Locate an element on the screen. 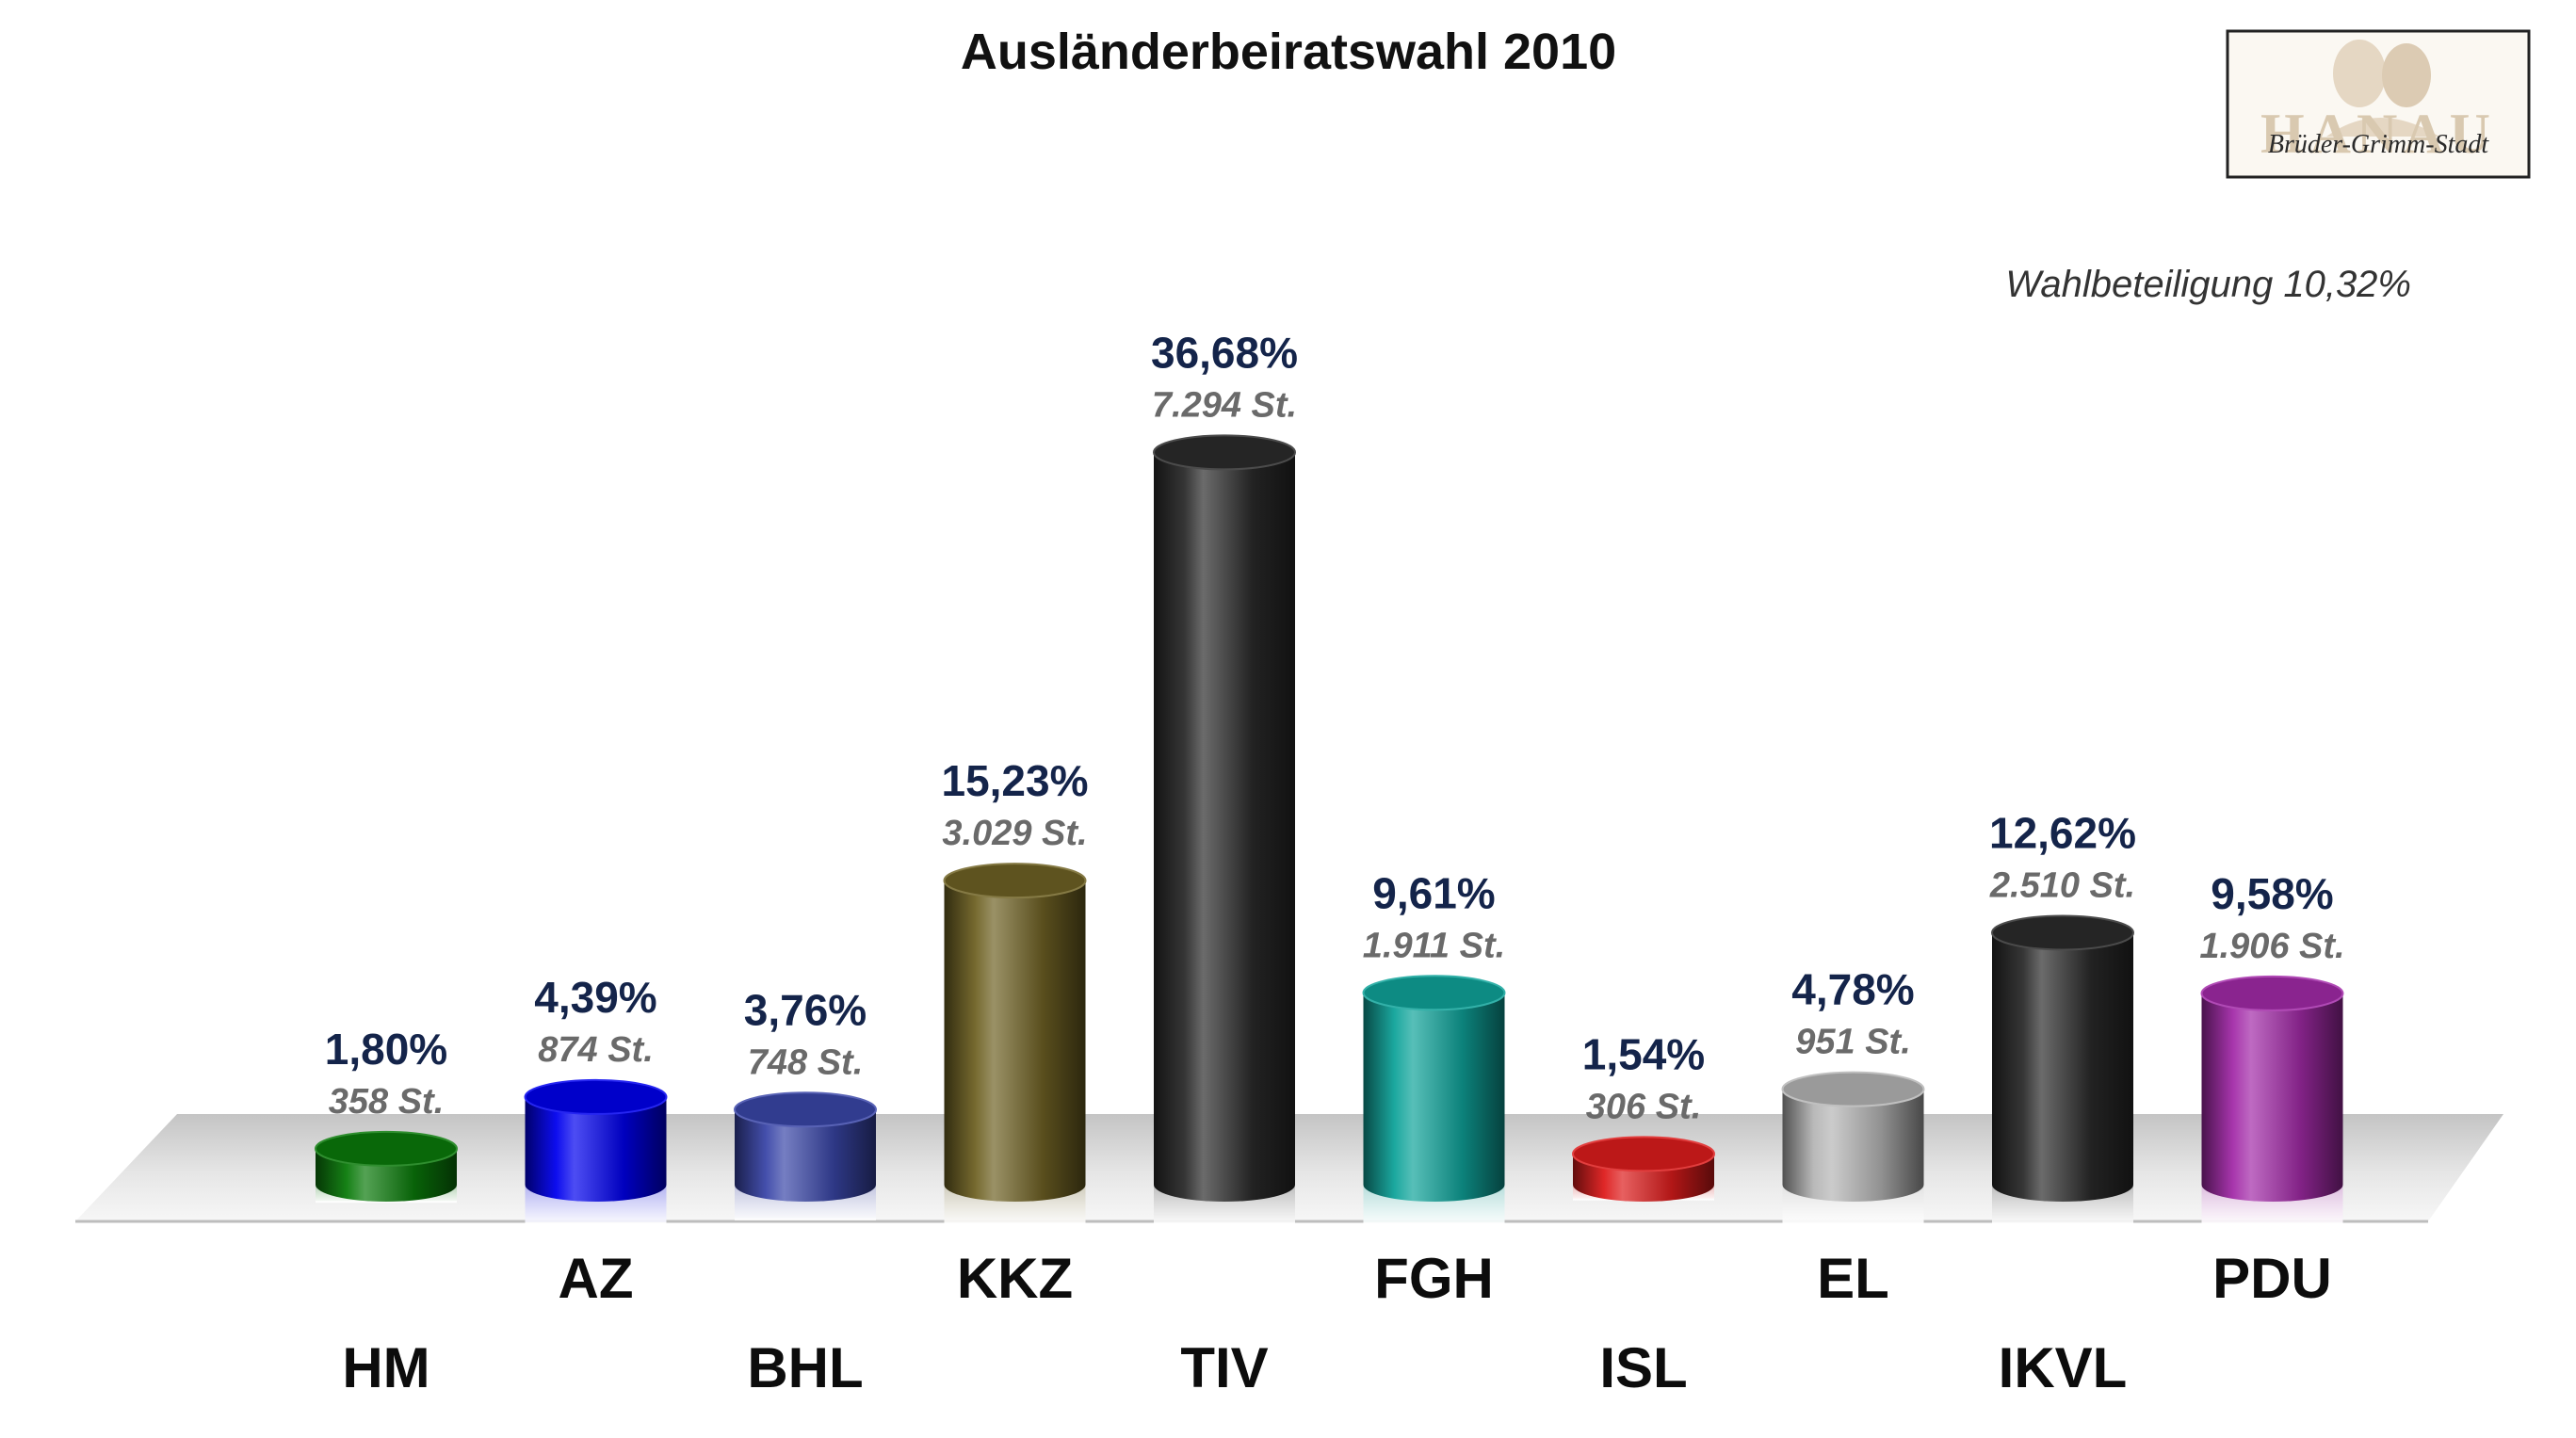 The width and height of the screenshot is (2576, 1438). bar-top-fgh is located at coordinates (1434, 993).